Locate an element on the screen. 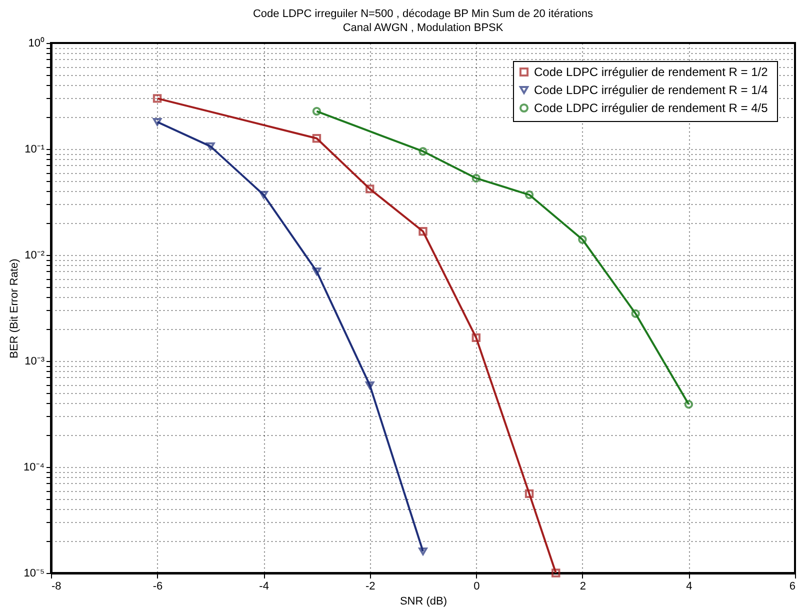 This screenshot has width=808, height=612. x-tick-label: -4 is located at coordinates (264, 586).